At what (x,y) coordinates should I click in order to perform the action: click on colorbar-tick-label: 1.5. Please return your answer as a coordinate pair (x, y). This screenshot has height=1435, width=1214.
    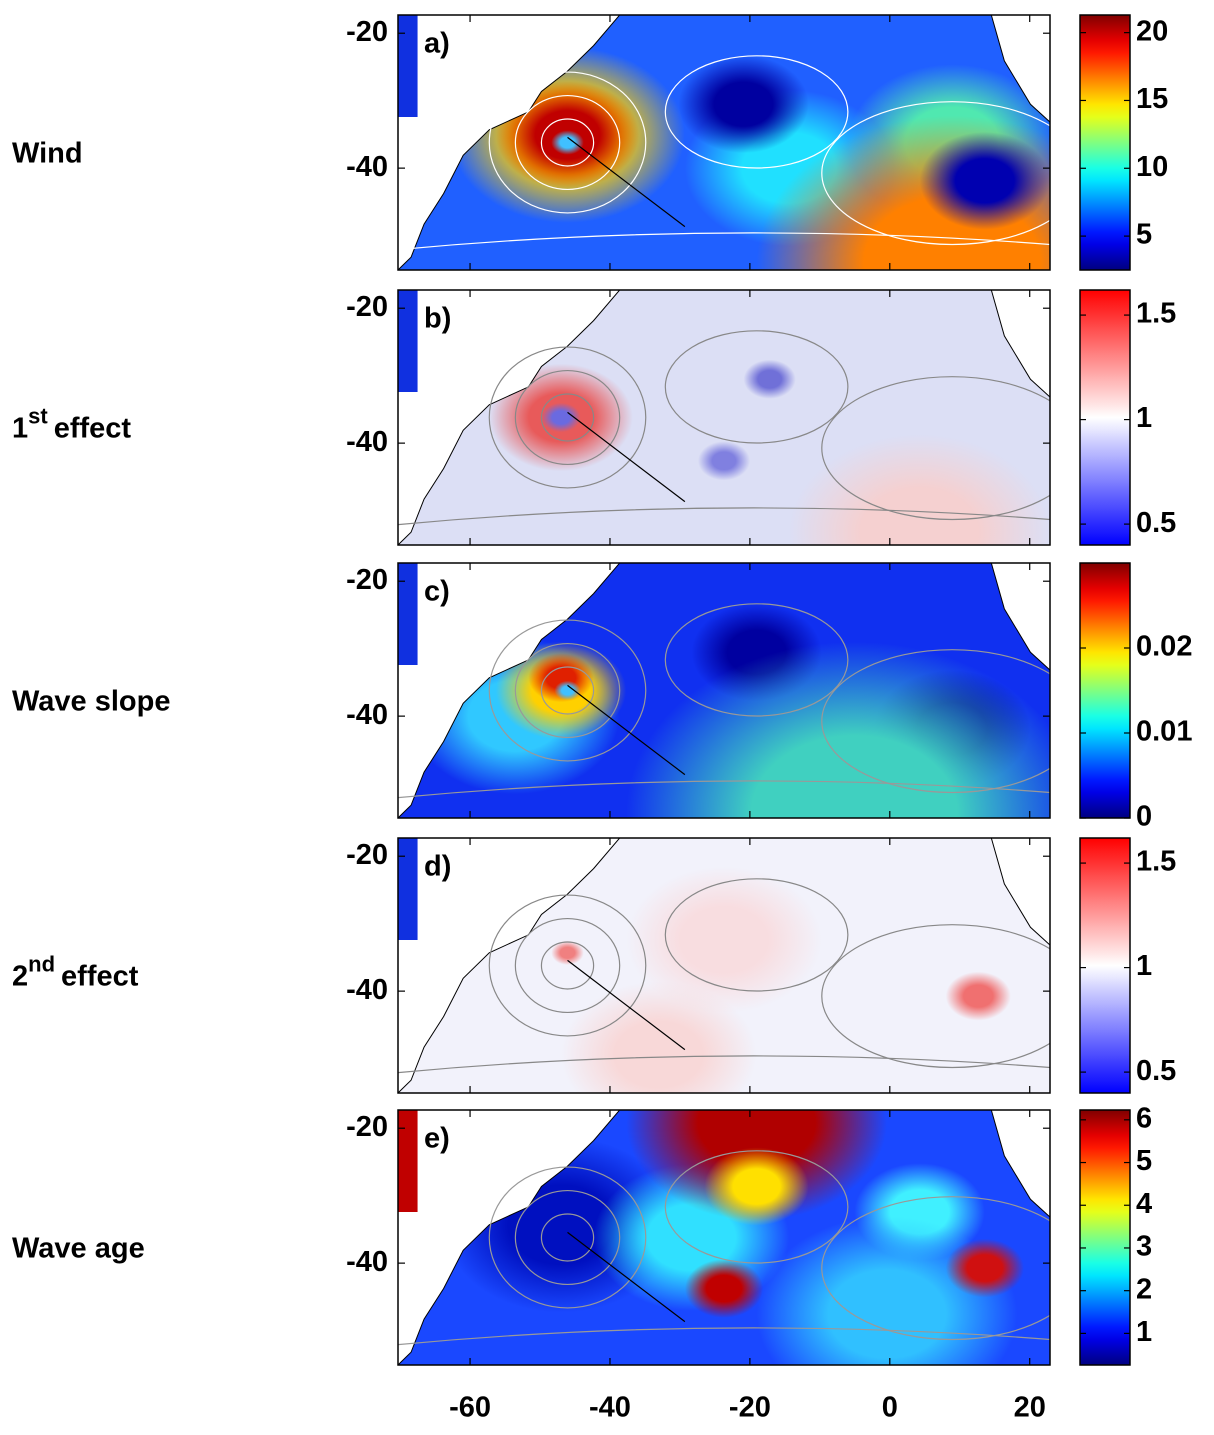
    Looking at the image, I should click on (1156, 862).